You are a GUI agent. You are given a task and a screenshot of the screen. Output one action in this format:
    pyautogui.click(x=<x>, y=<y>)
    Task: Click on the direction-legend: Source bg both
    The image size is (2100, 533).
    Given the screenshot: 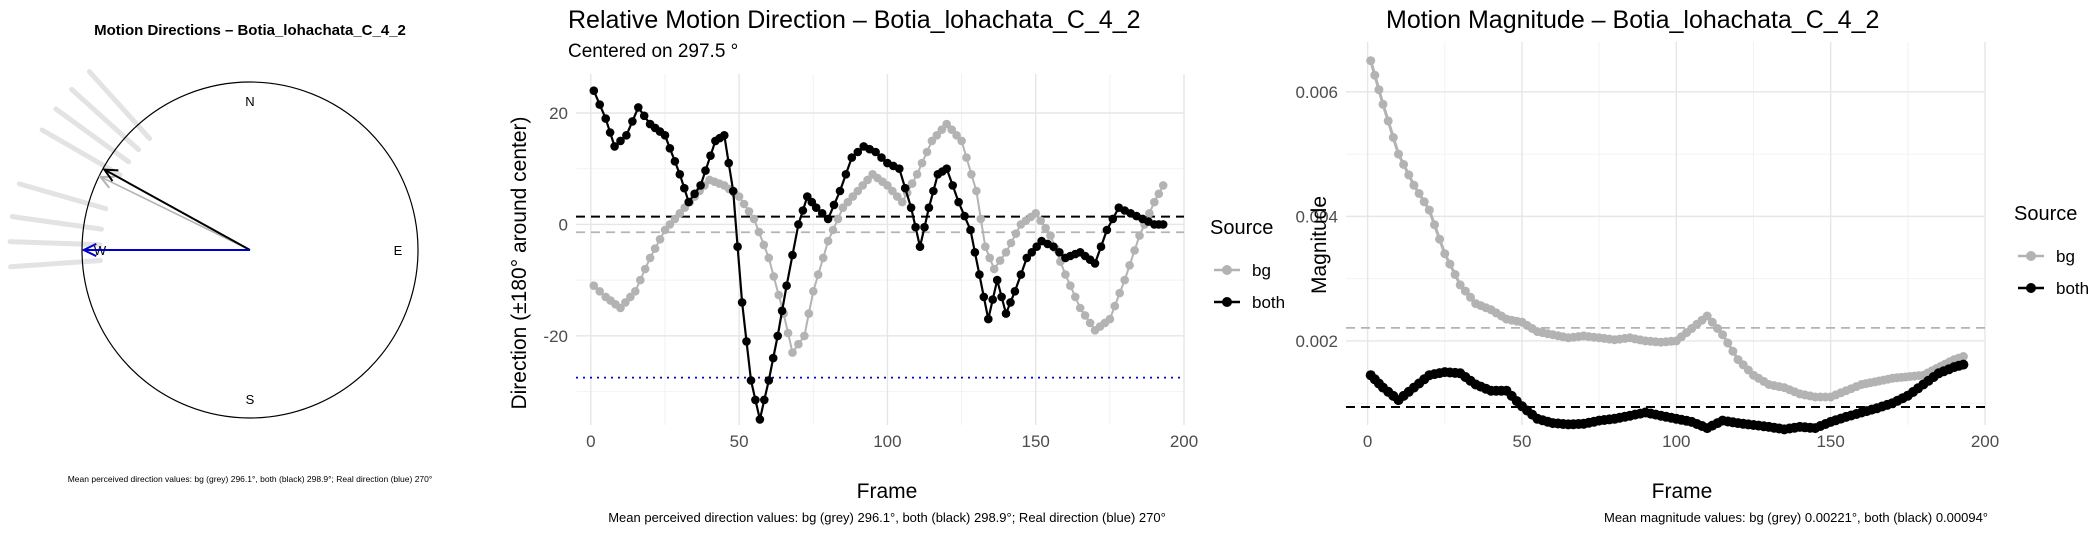 What is the action you would take?
    pyautogui.click(x=1247, y=264)
    